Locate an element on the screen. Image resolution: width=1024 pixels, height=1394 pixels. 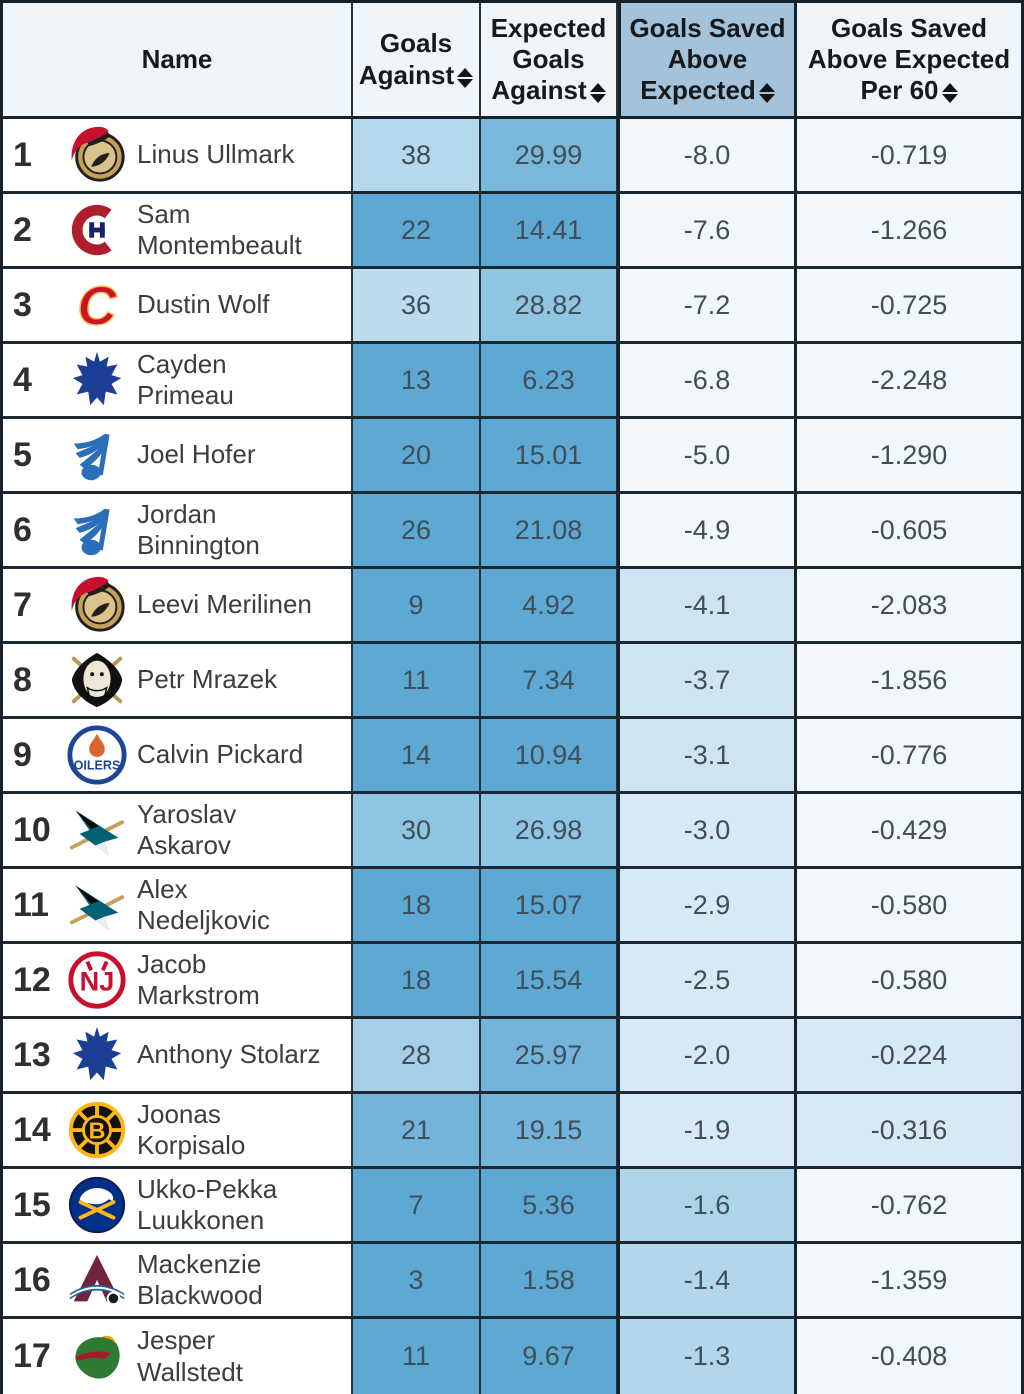
table-row: 8 Petr Mrazek 11 7.34 -3.7 -1.856 is located at coordinates (512, 681).